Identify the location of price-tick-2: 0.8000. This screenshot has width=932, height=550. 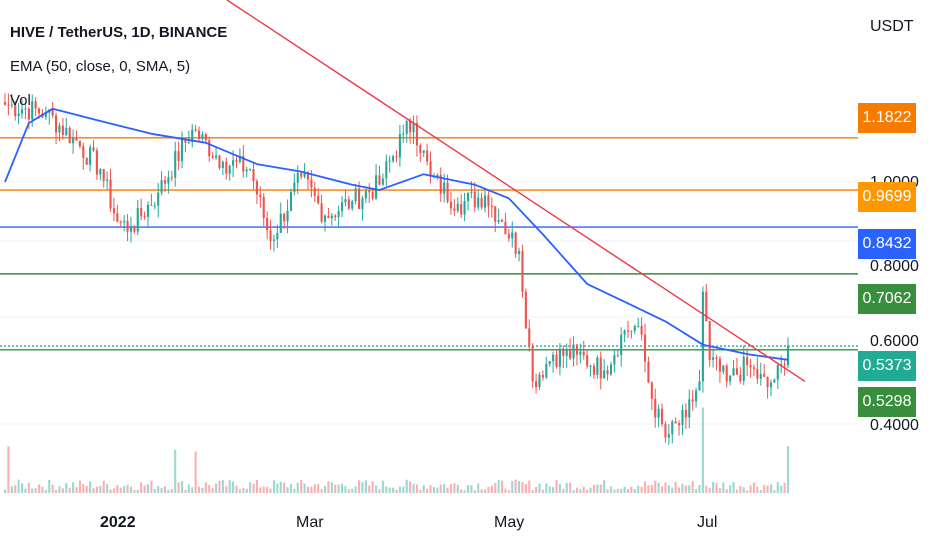
(894, 266).